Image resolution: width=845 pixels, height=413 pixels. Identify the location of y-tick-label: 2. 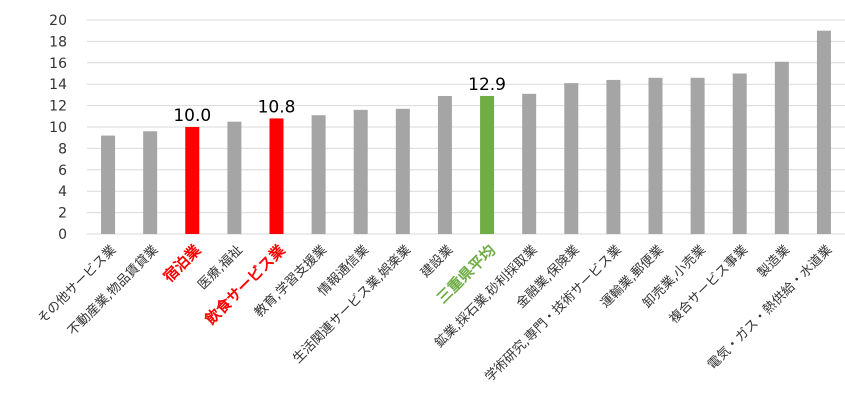
(62, 214).